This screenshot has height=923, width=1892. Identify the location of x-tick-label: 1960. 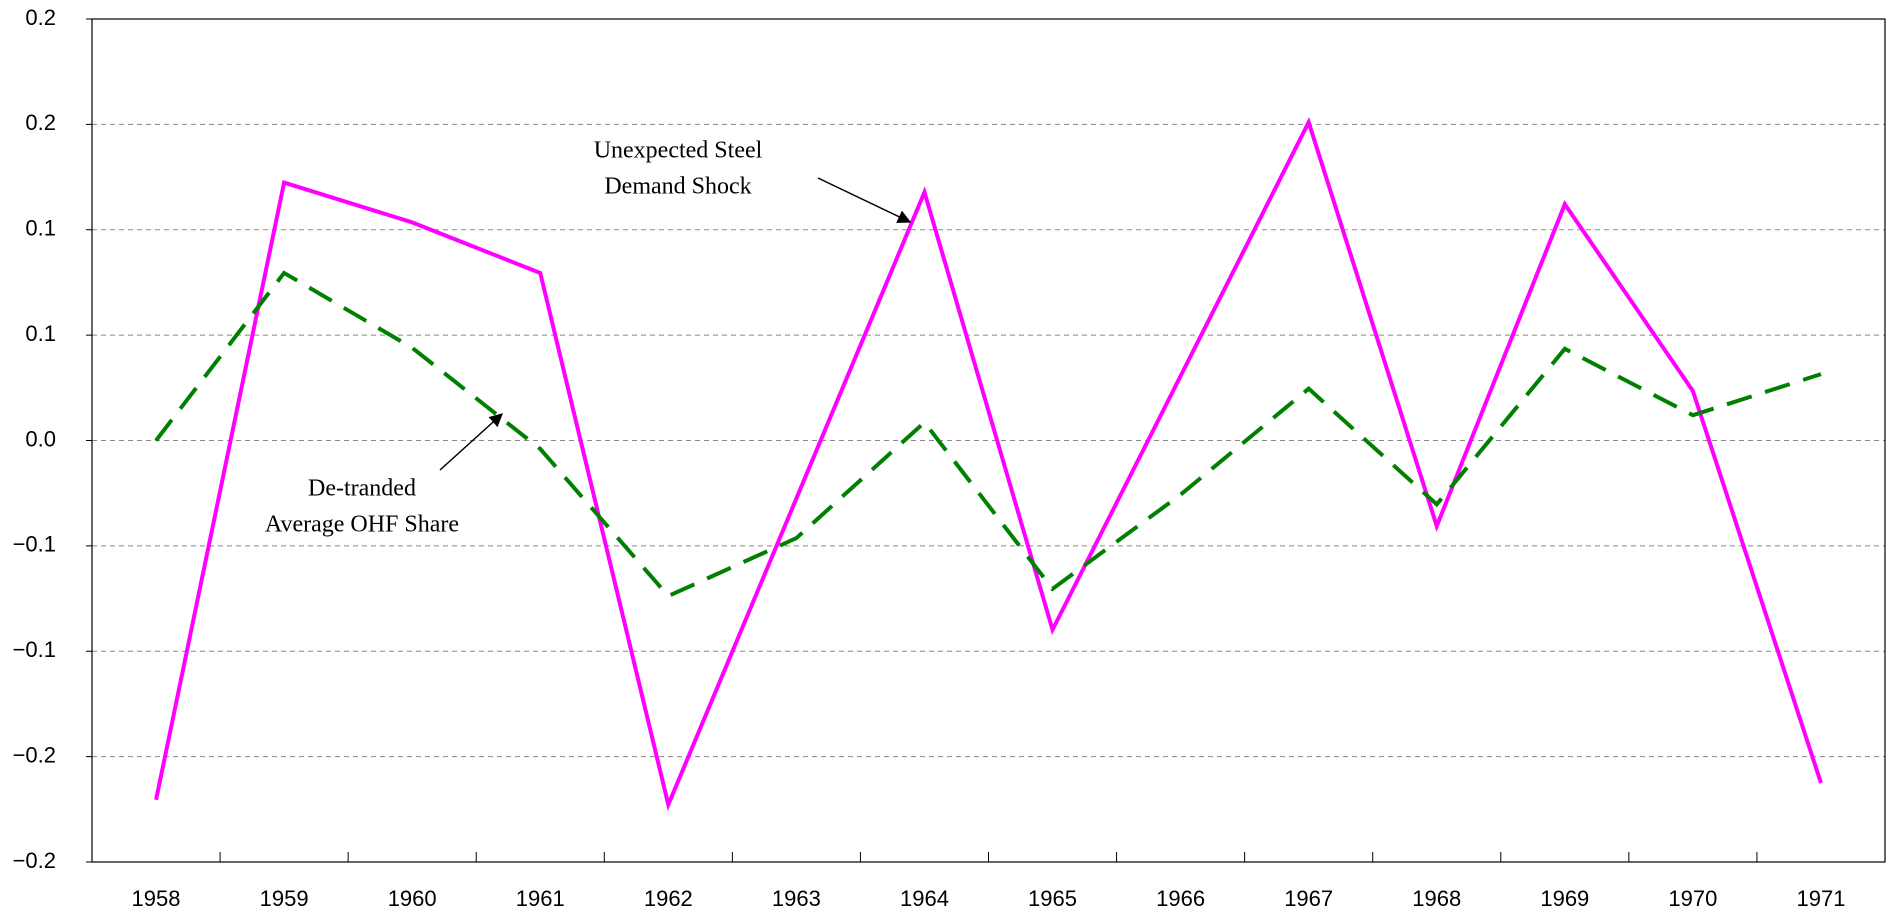
(412, 898).